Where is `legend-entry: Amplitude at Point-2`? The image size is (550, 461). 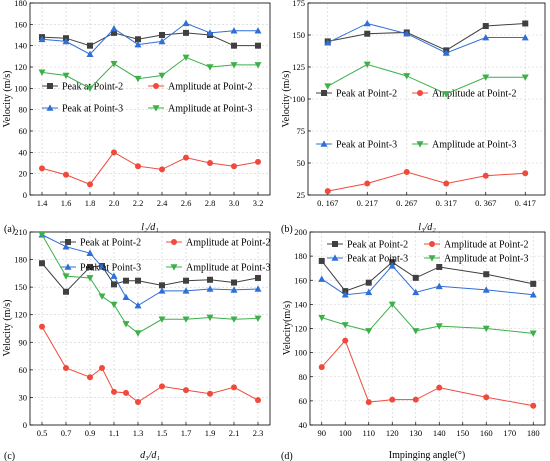 legend-entry: Amplitude at Point-2 is located at coordinates (218, 243).